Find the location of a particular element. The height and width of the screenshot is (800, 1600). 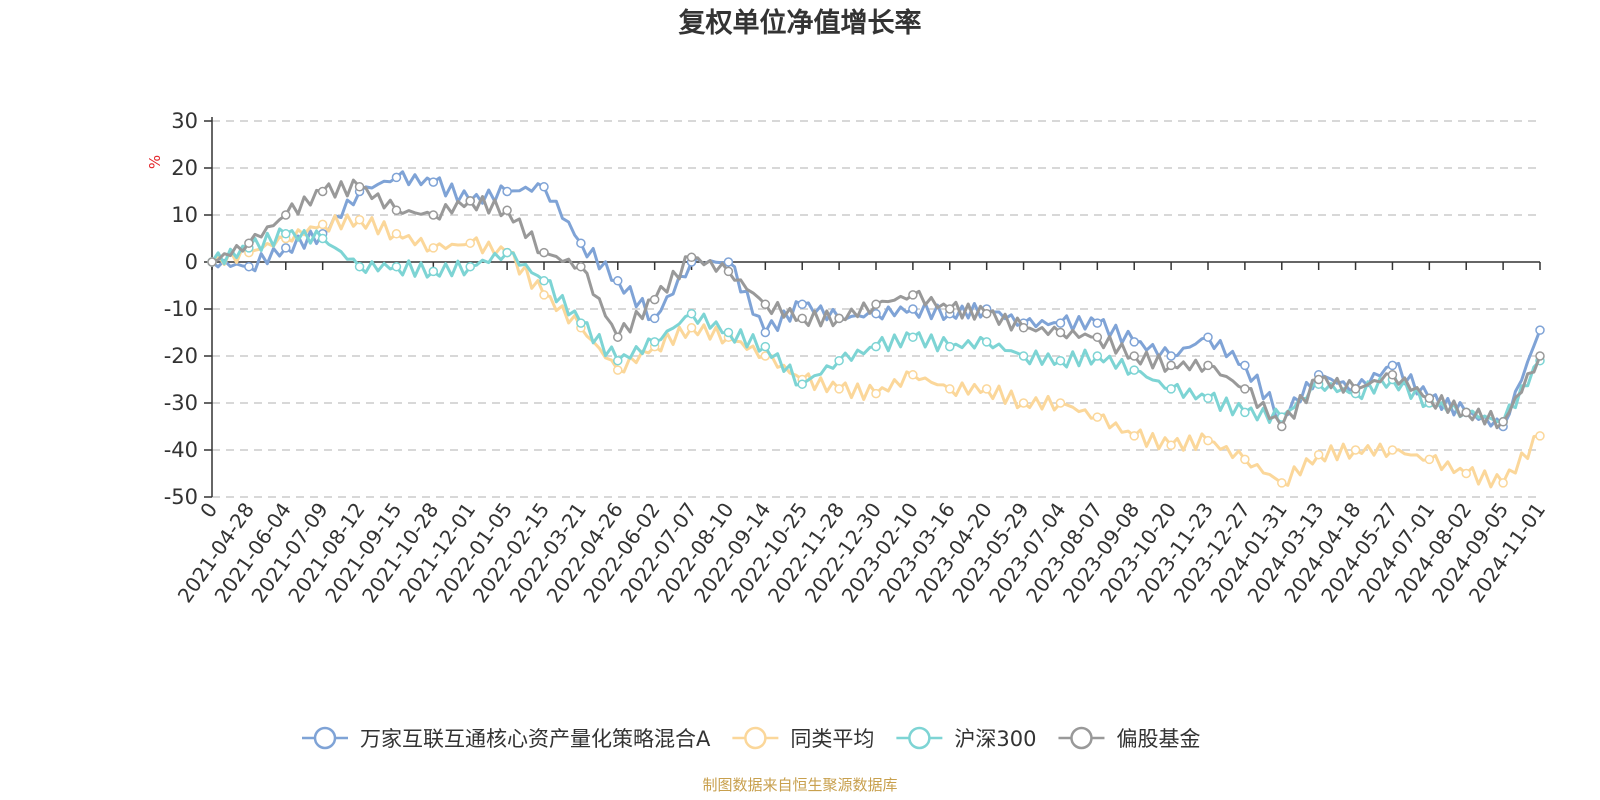

legend-item: 偏股基金 is located at coordinates (1129, 738).